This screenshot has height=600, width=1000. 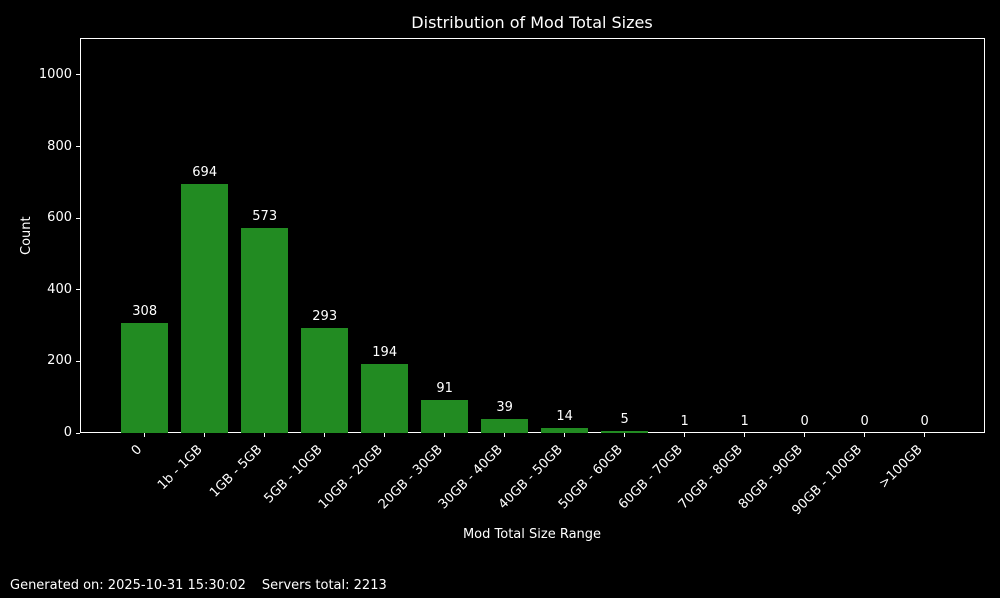 What do you see at coordinates (385, 352) in the screenshot?
I see `bar-value-label: 194` at bounding box center [385, 352].